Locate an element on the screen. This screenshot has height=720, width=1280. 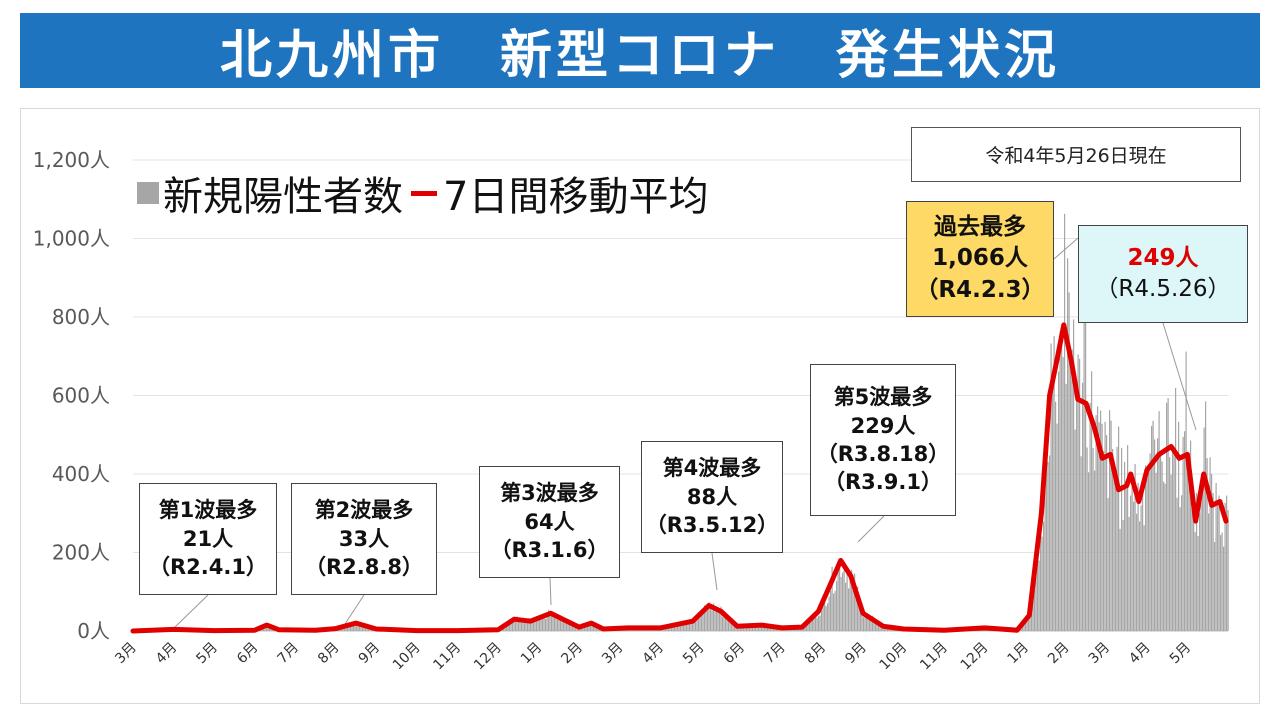
legend-bars-label: 新規陽性者数 is located at coordinates (283, 197).